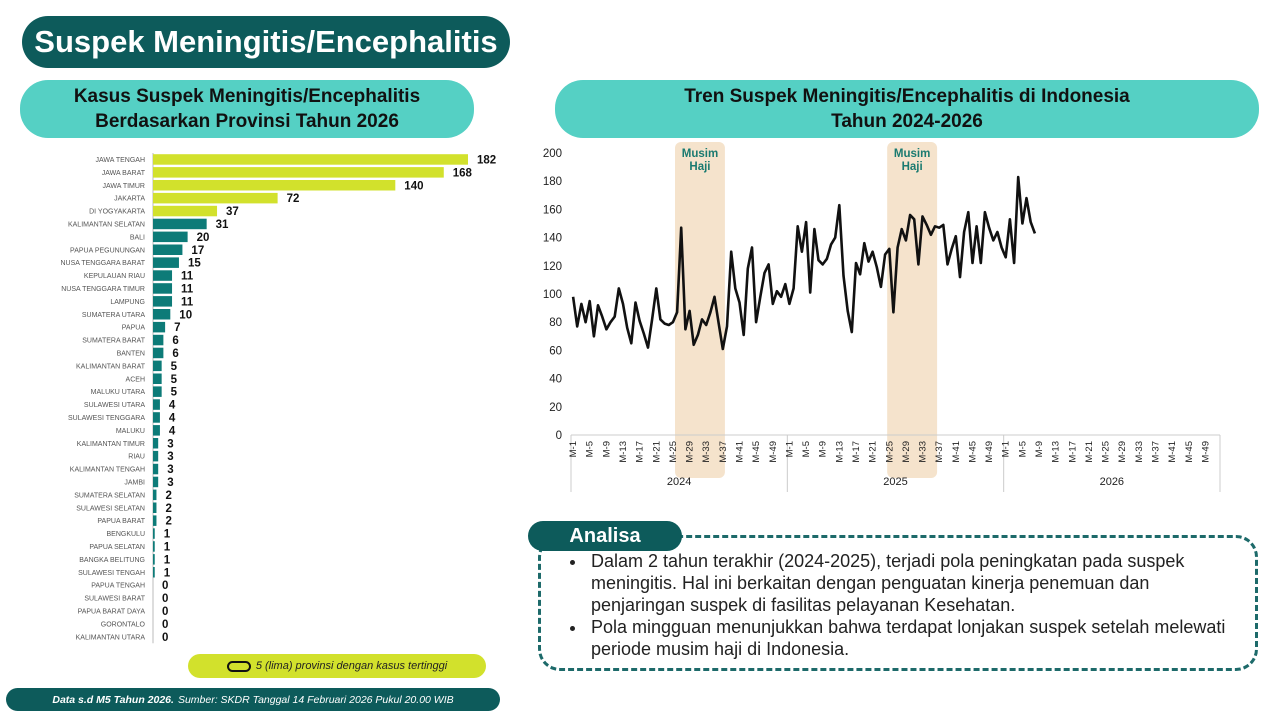  I want to click on year-label: 2024, so click(679, 482).